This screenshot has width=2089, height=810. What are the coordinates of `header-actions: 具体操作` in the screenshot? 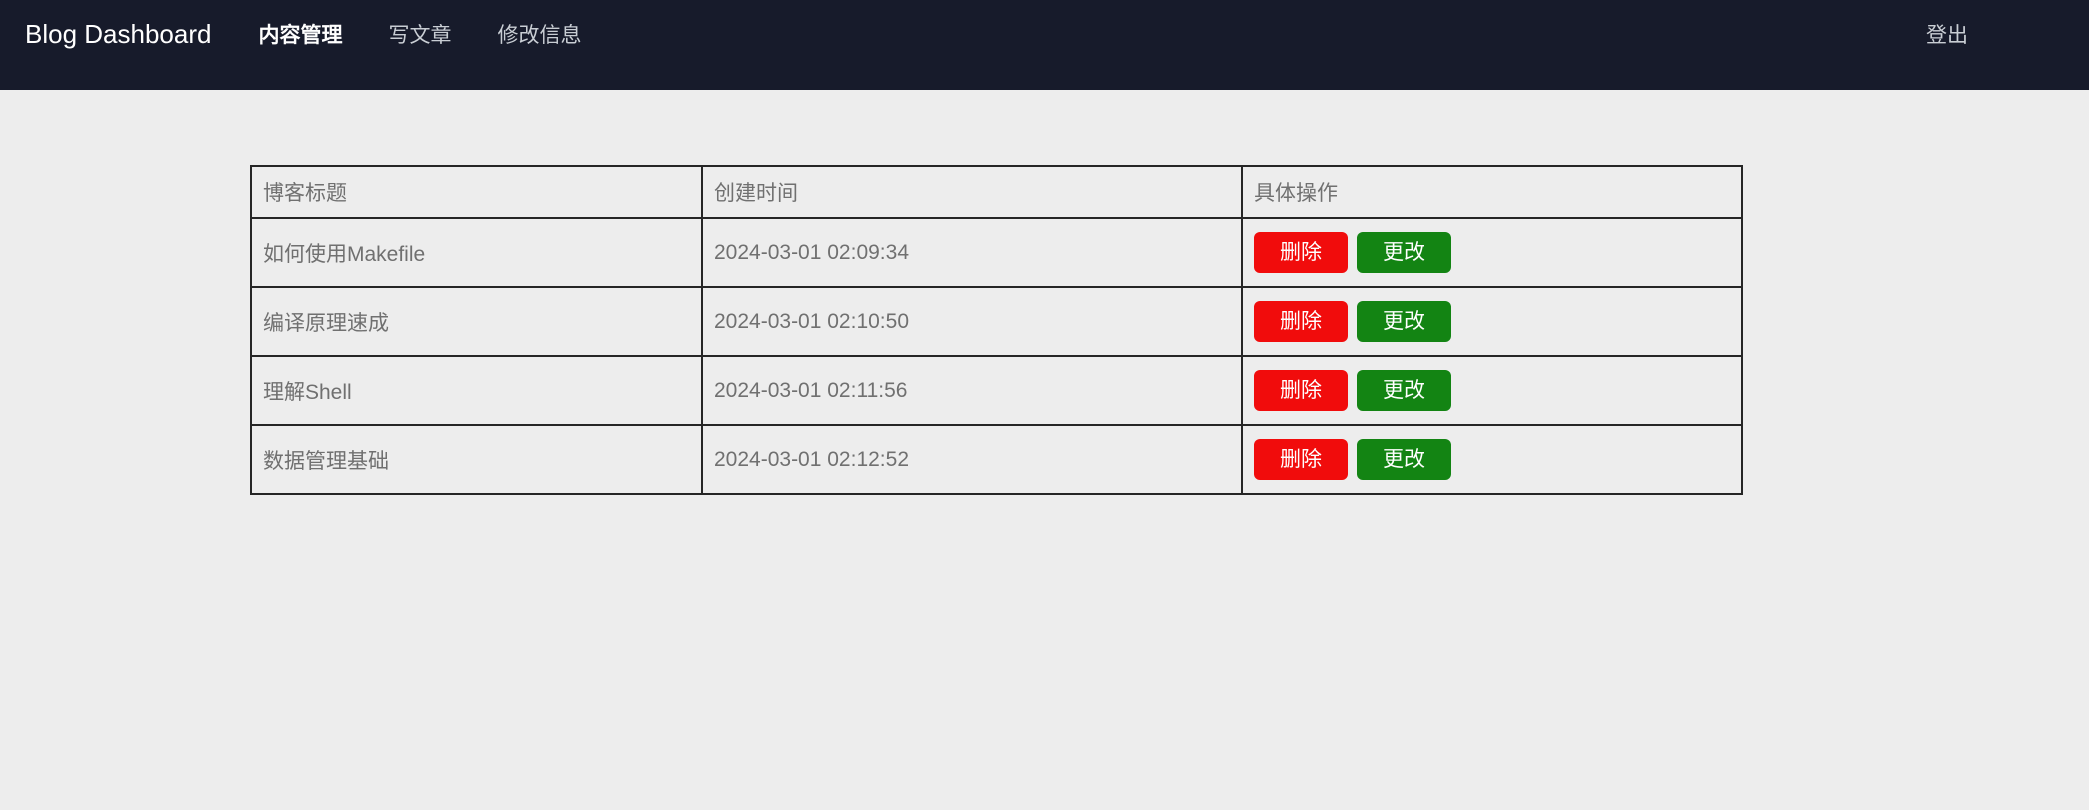 It's located at (1492, 192).